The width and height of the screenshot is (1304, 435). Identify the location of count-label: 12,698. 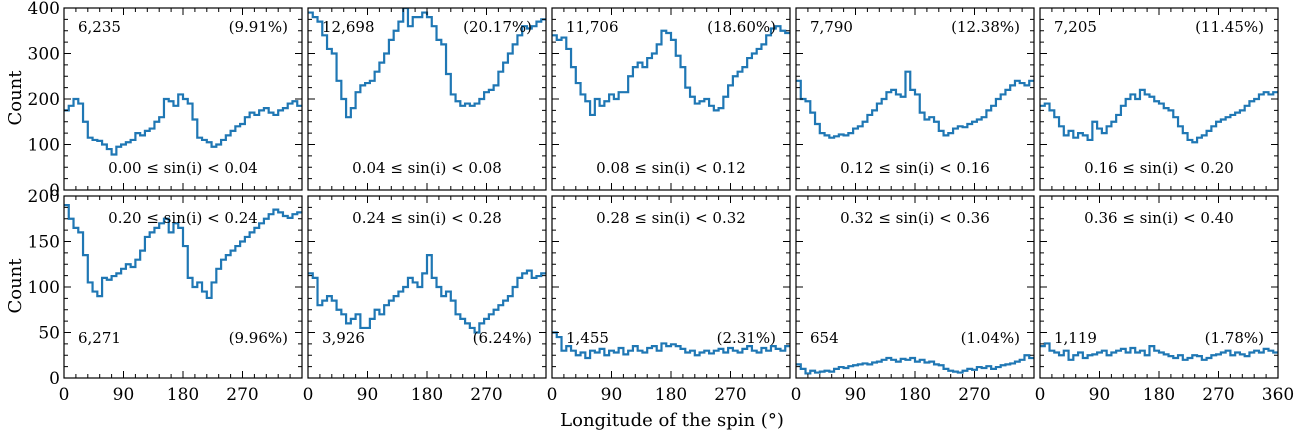
(348, 27).